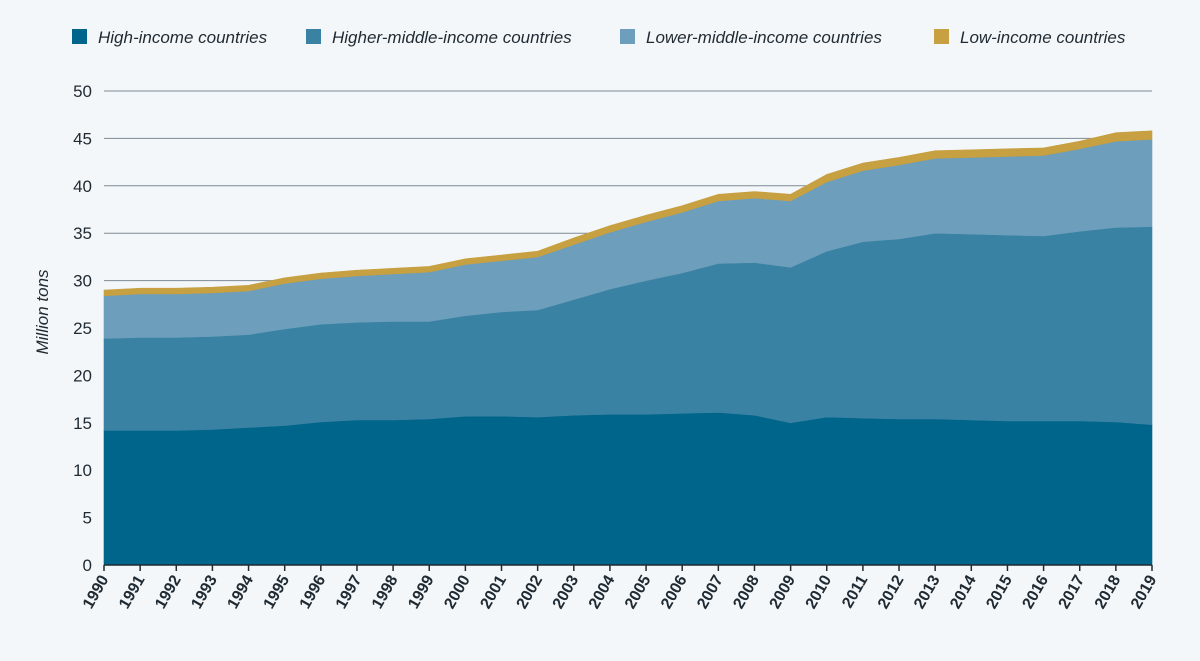 This screenshot has height=661, width=1200. What do you see at coordinates (277, 591) in the screenshot?
I see `x-tick-label: 1995` at bounding box center [277, 591].